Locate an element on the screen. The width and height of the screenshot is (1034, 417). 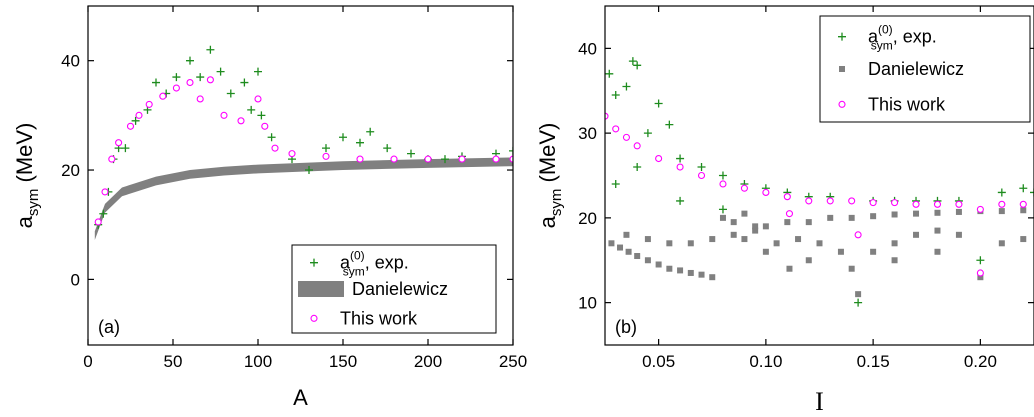
x-tick-label: 0 is located at coordinates (87, 361).